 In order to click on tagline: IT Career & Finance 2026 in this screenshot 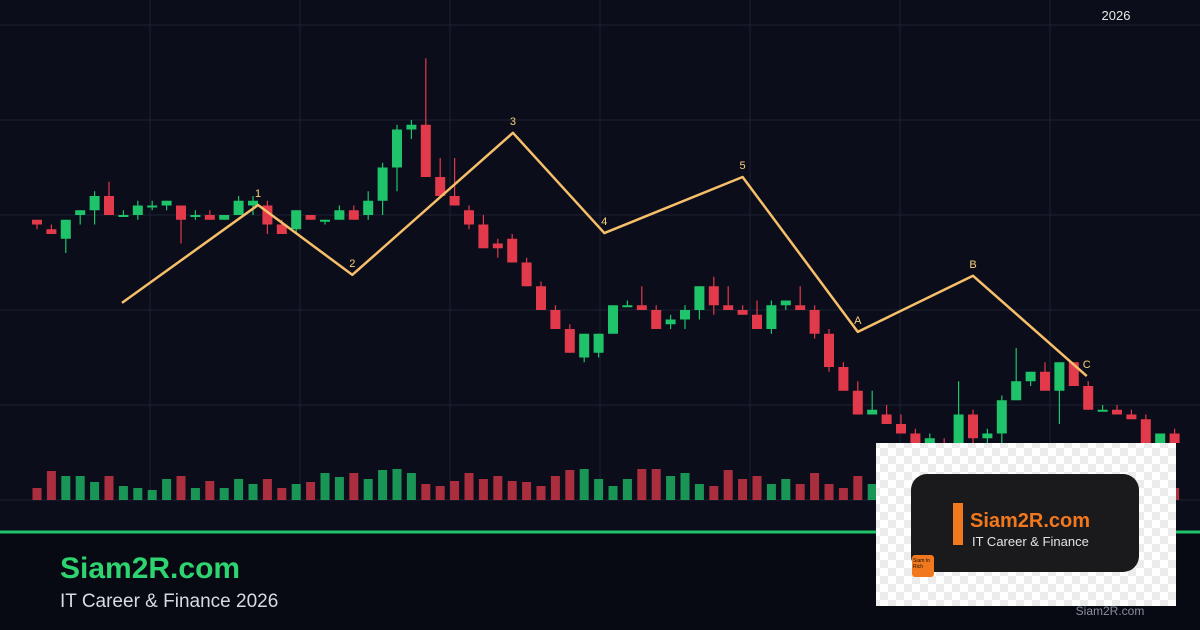, I will do `click(169, 601)`.